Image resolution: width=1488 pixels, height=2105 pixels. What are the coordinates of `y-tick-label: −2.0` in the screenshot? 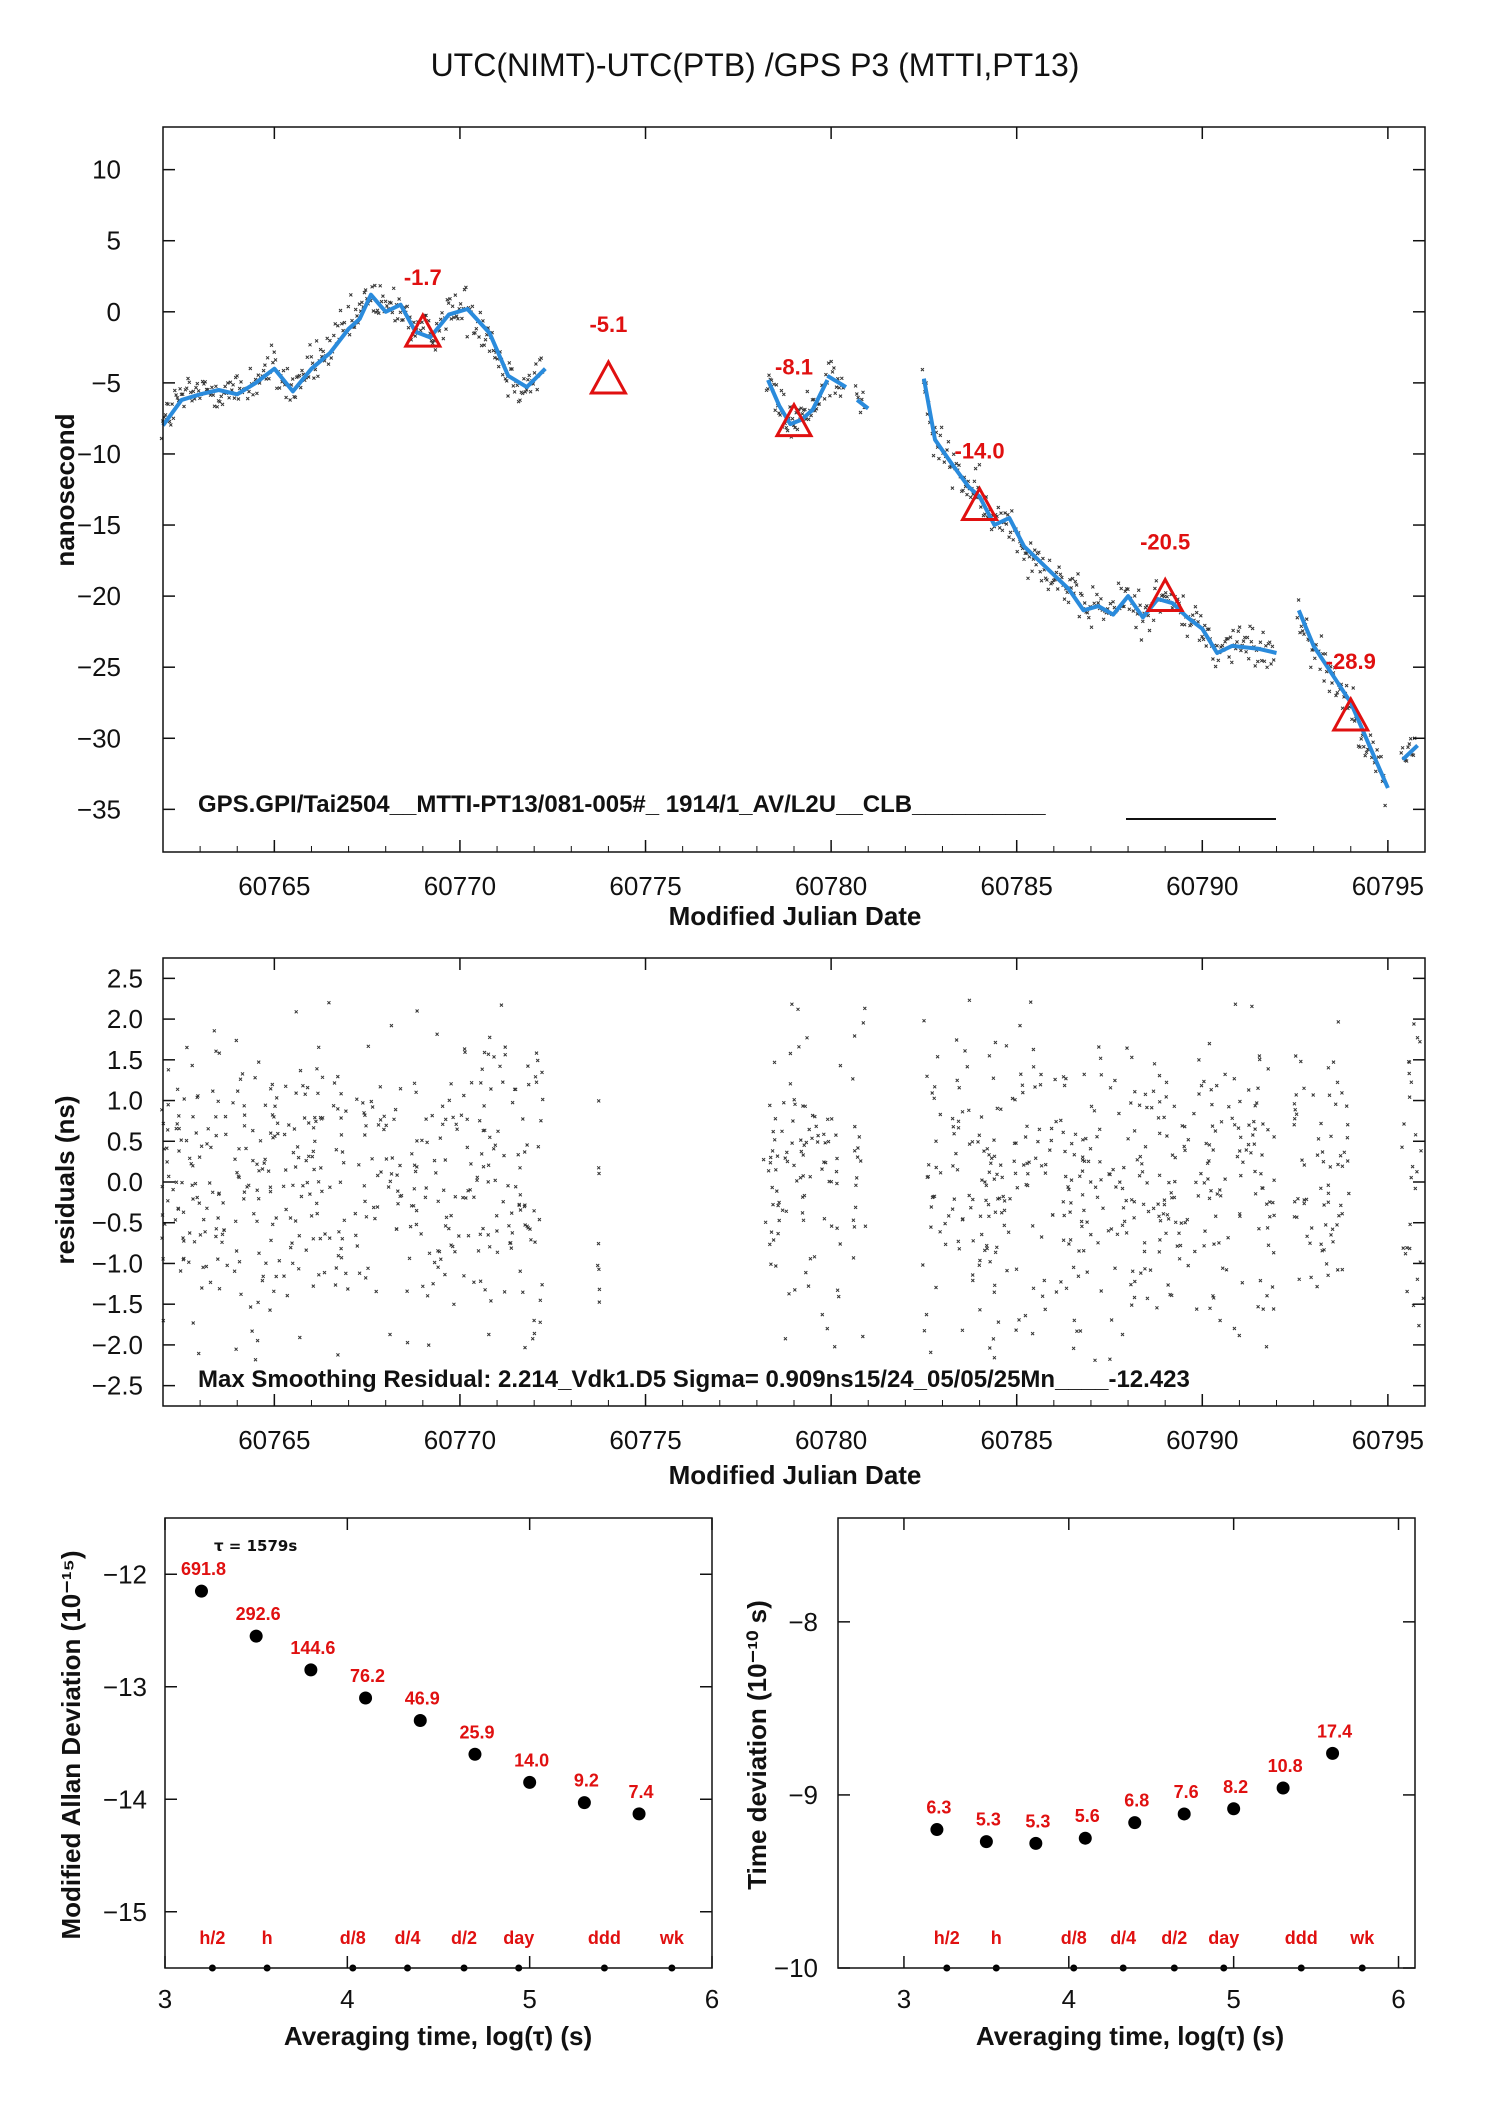 It's located at (117, 1345).